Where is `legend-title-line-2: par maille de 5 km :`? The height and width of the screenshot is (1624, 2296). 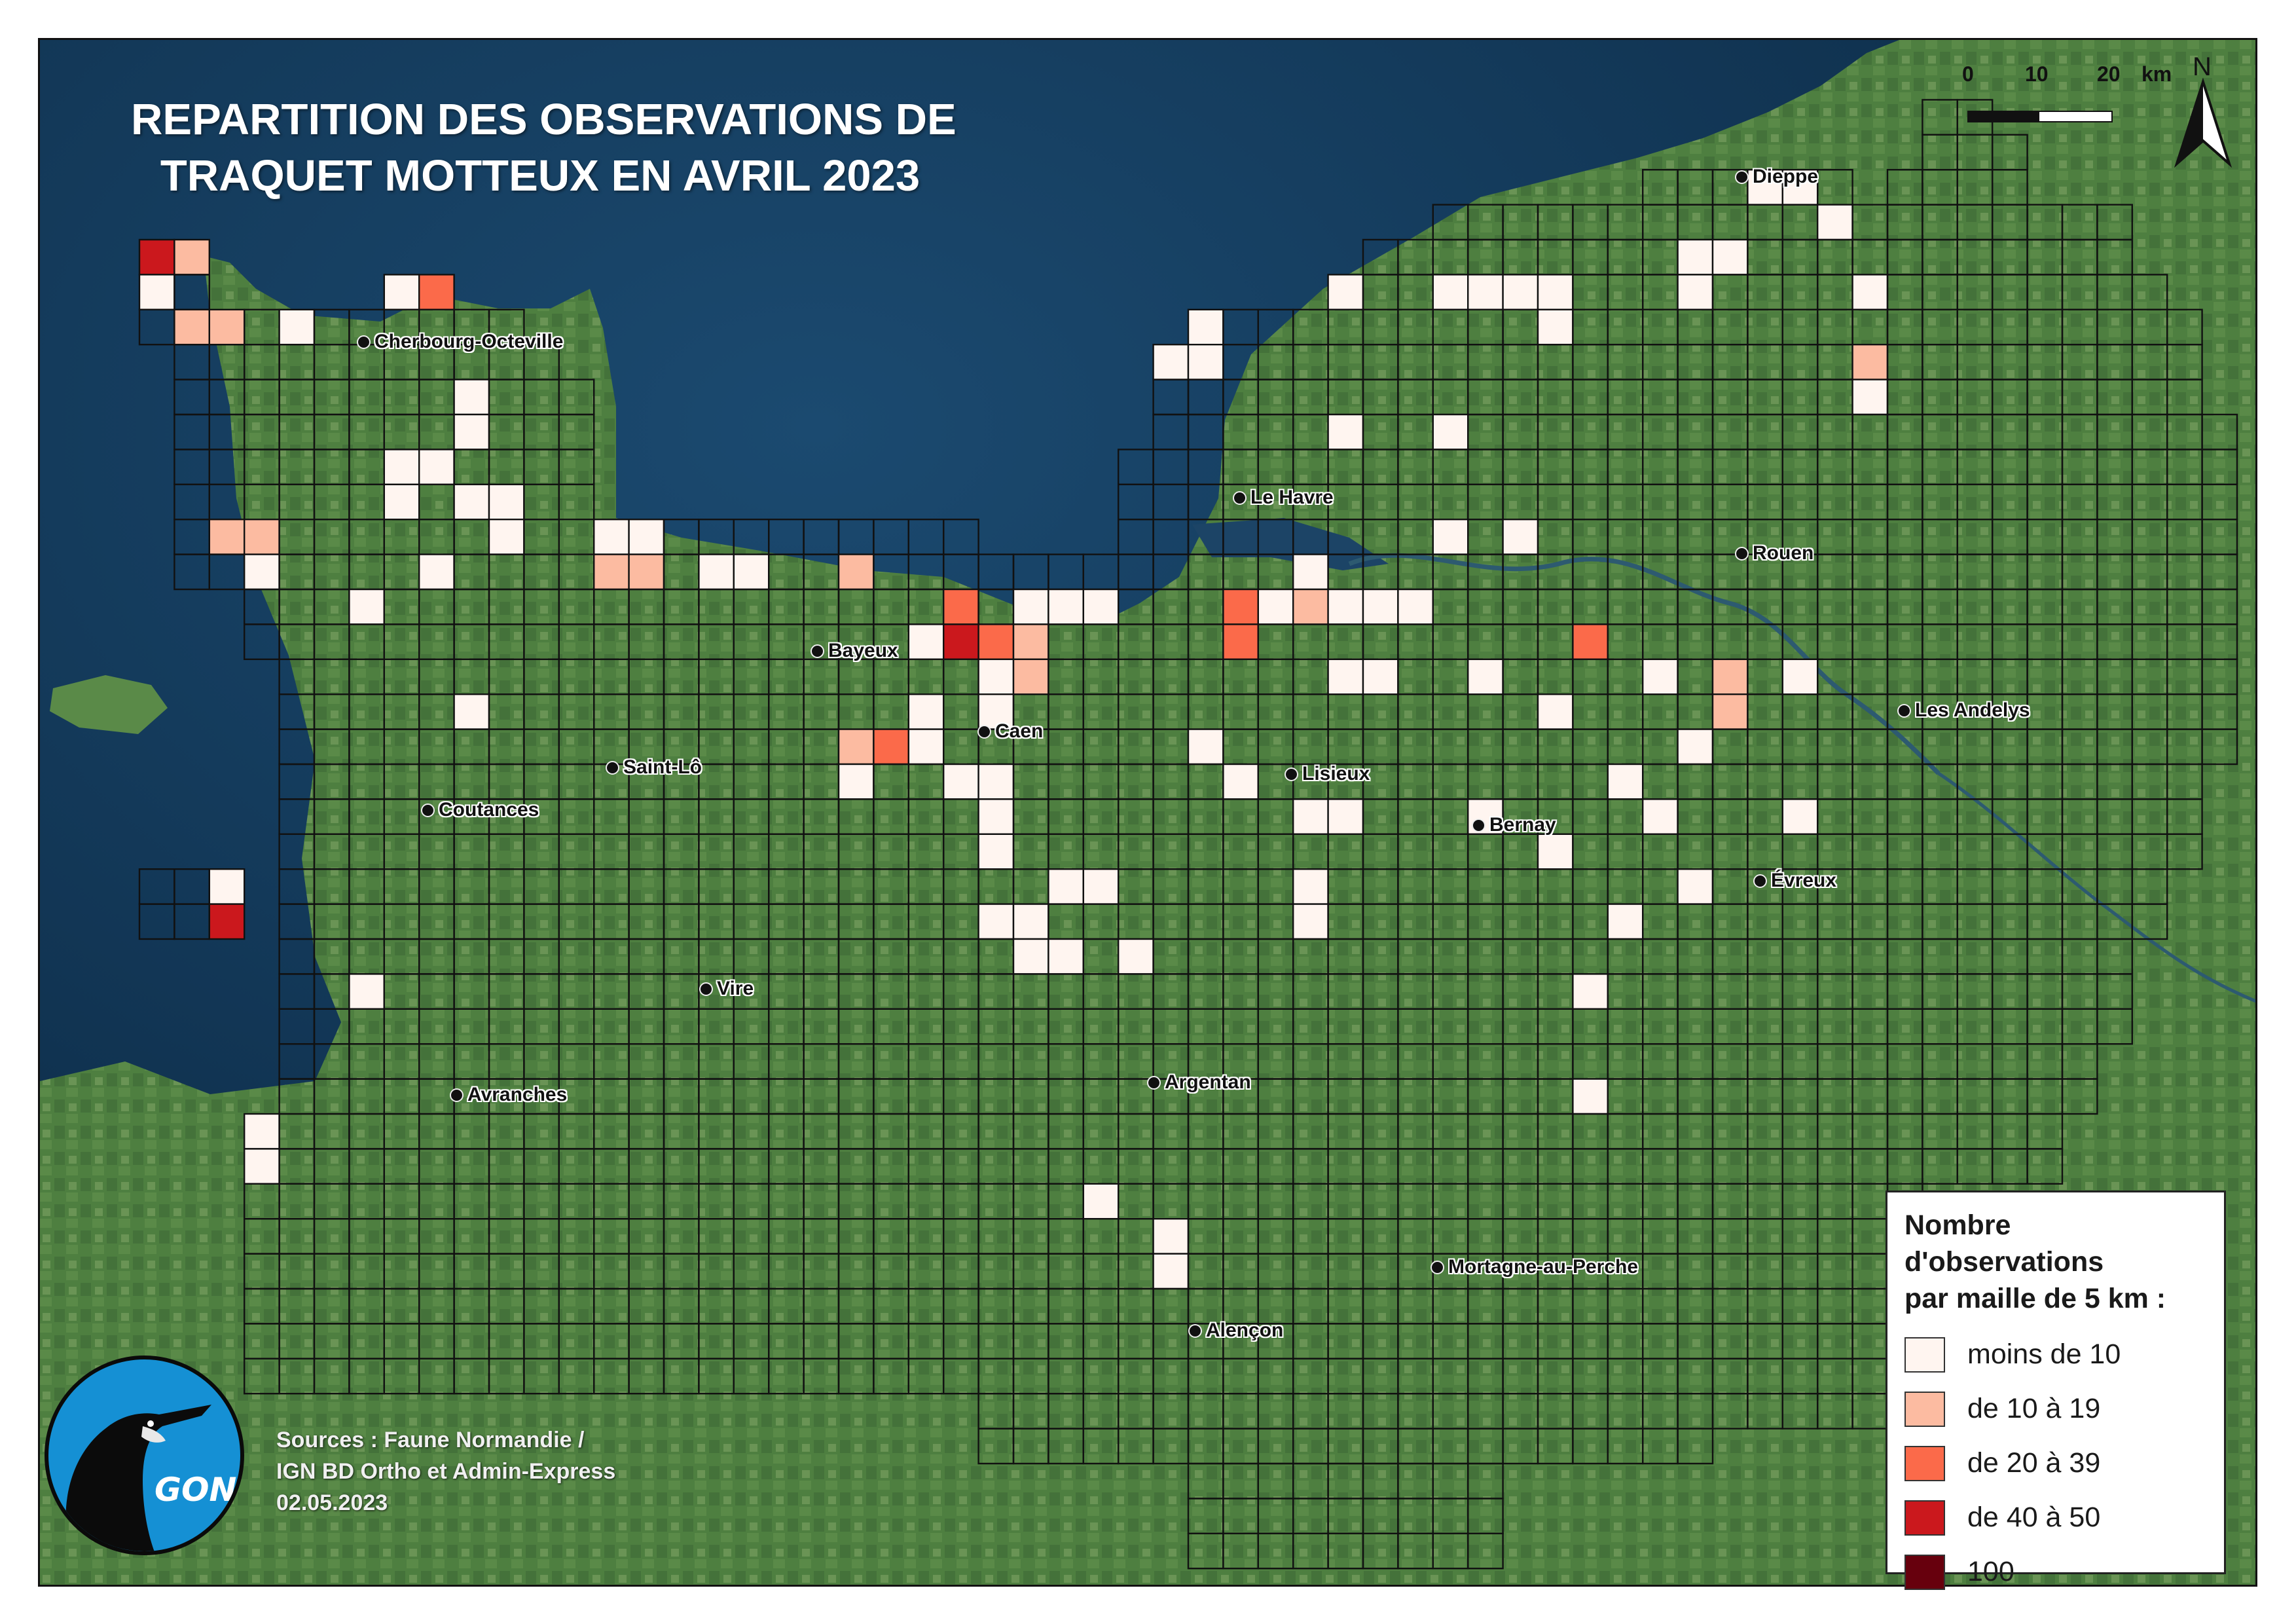
legend-title-line-2: par maille de 5 km : is located at coordinates (2035, 1298).